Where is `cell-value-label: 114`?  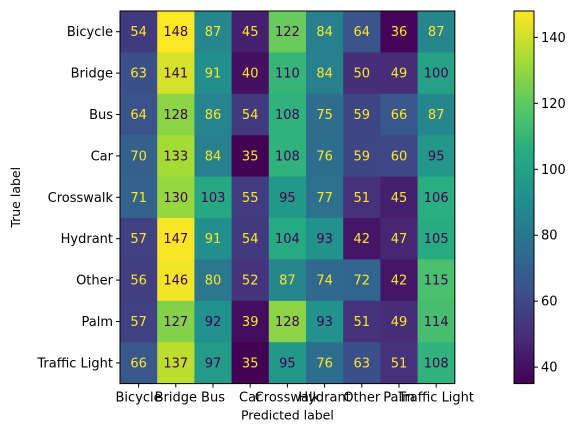
cell-value-label: 114 is located at coordinates (436, 322).